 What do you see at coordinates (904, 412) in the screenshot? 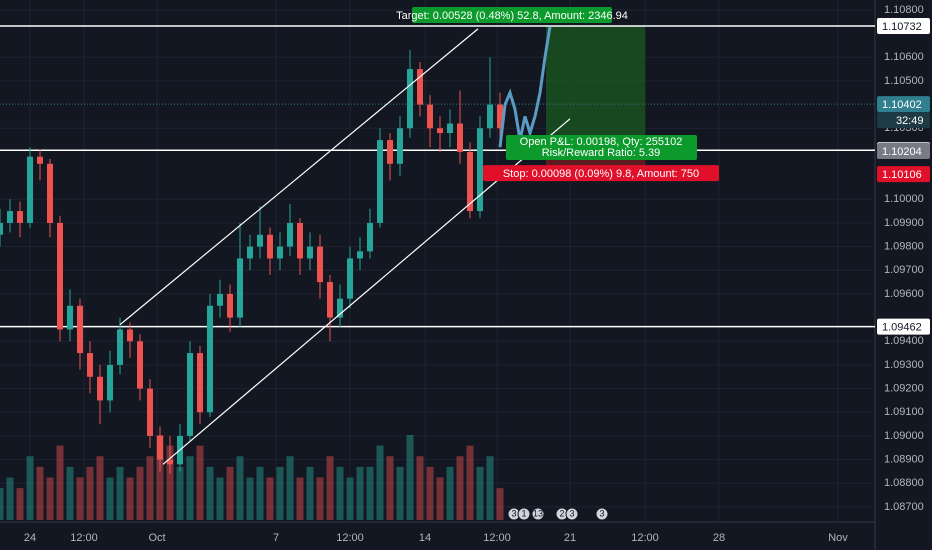
I see `y-tick-label: 1.09100` at bounding box center [904, 412].